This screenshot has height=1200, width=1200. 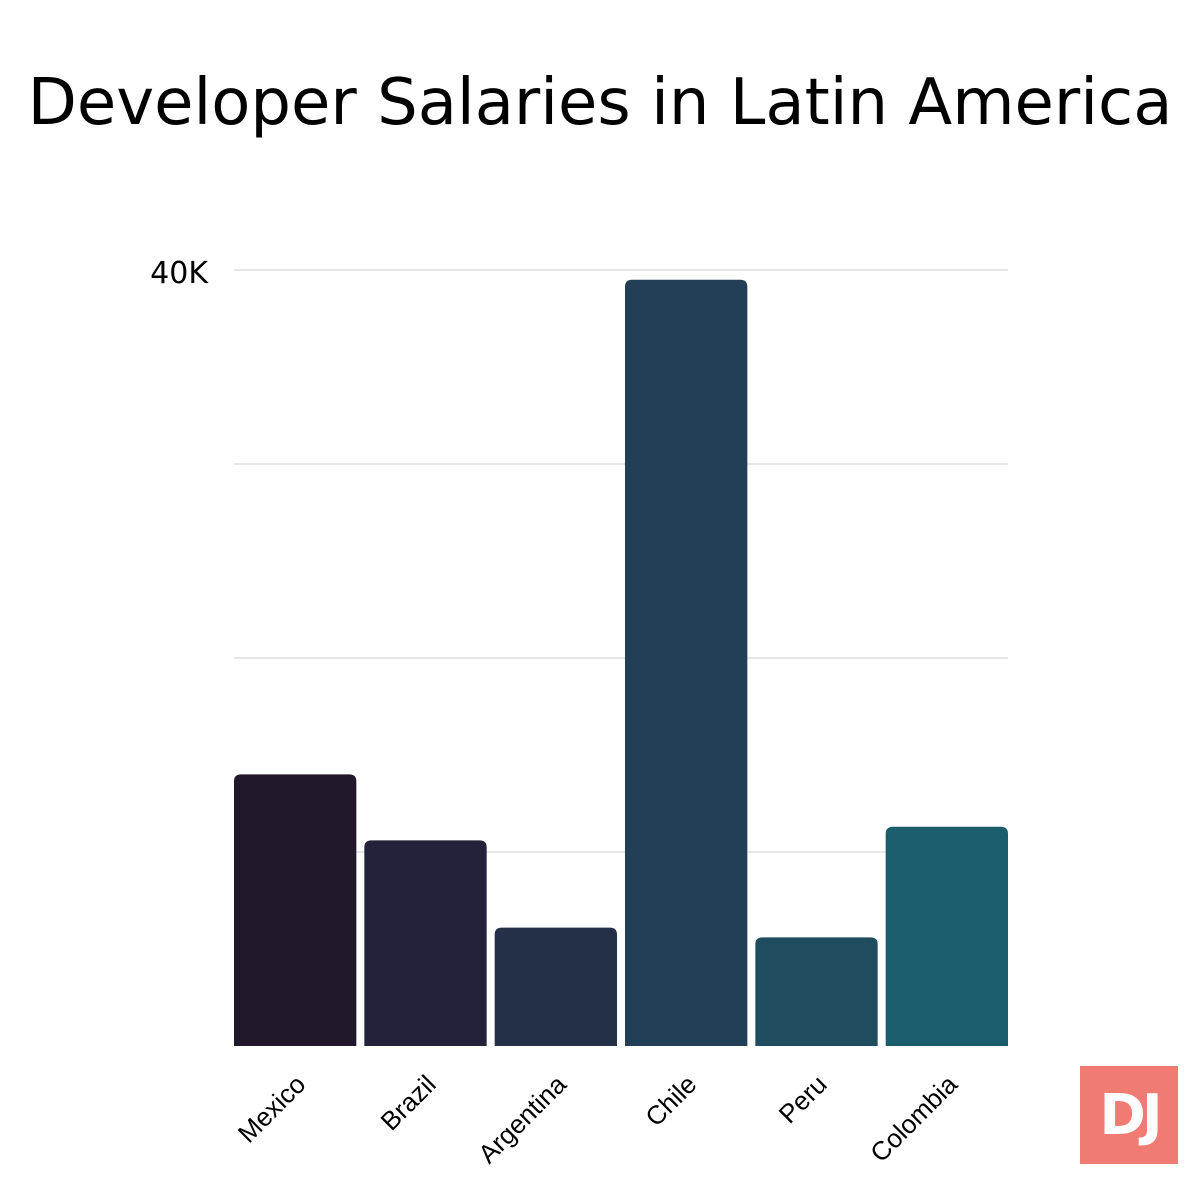 What do you see at coordinates (686, 662) in the screenshot?
I see `bar-chile` at bounding box center [686, 662].